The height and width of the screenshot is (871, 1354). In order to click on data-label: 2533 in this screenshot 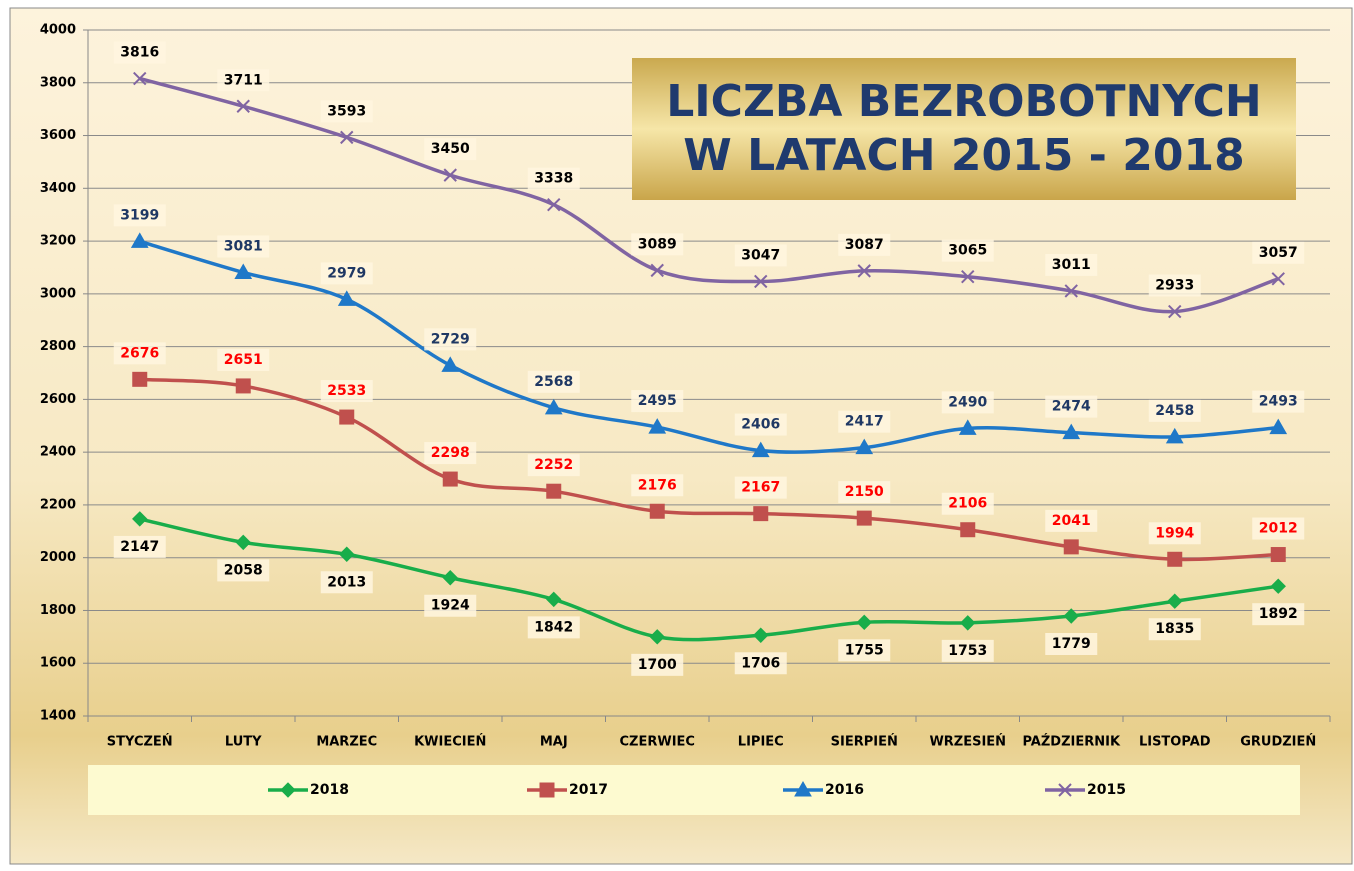, I will do `click(346, 391)`.